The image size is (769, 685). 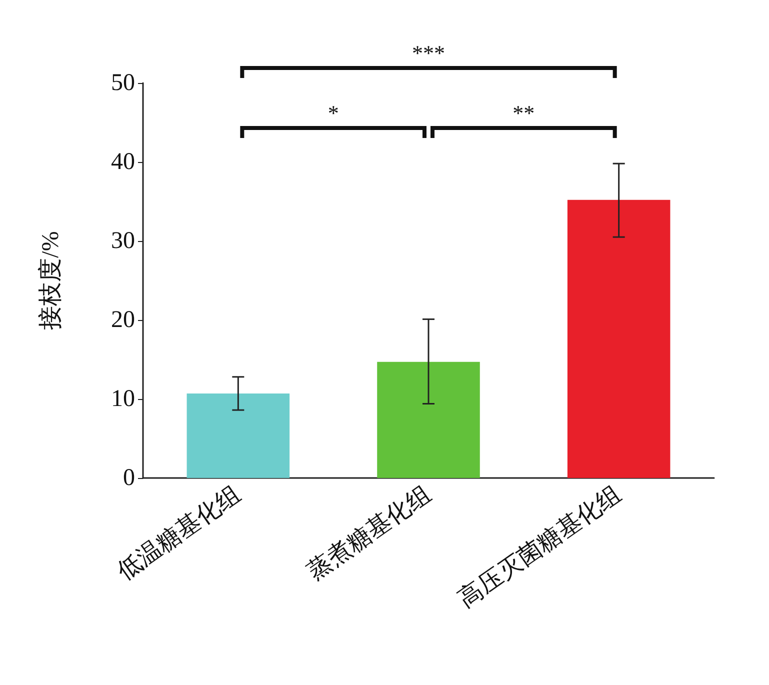 What do you see at coordinates (129, 478) in the screenshot?
I see `y-tick-label: 0` at bounding box center [129, 478].